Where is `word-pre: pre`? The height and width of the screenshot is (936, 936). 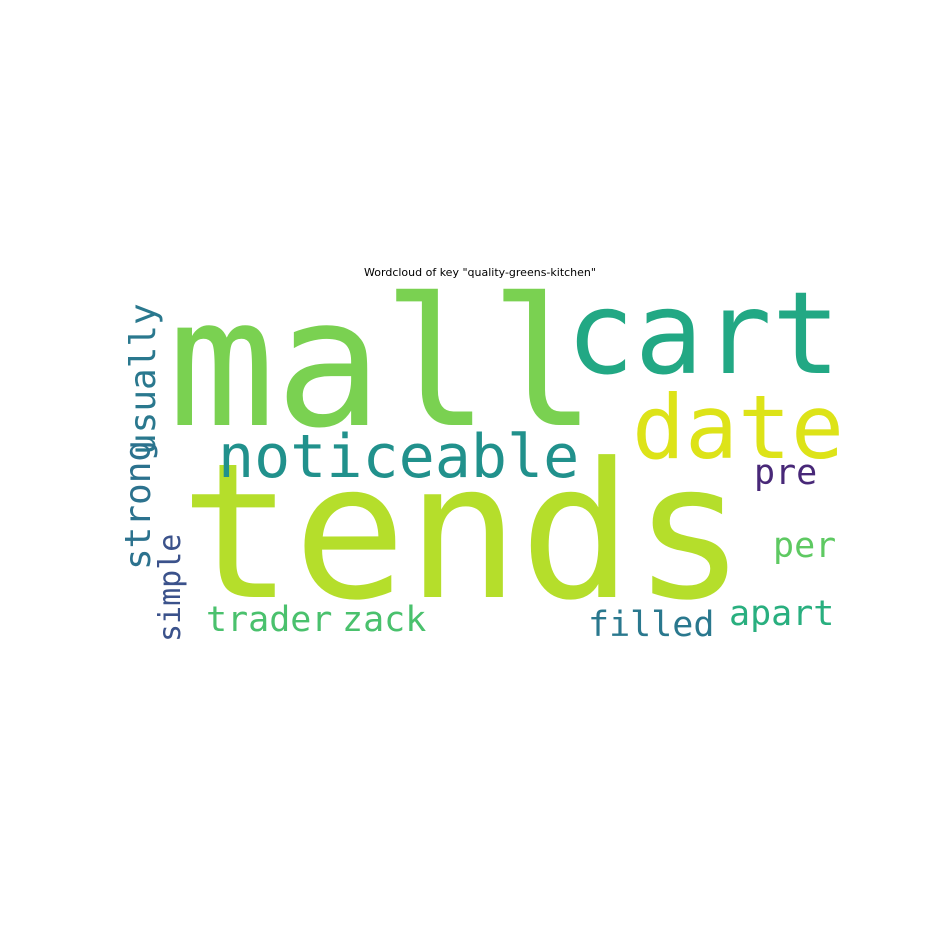 word-pre: pre is located at coordinates (785, 473).